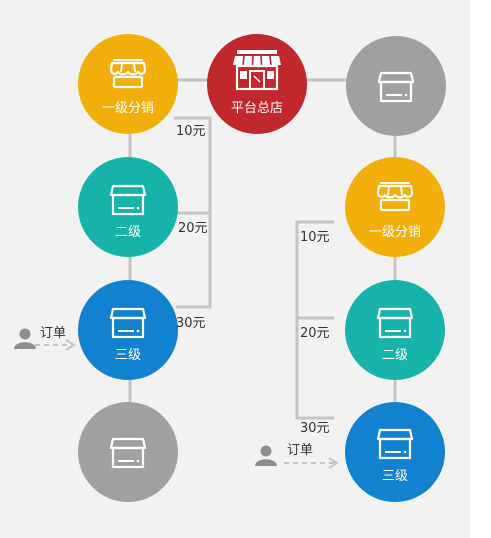 This screenshot has height=538, width=491. I want to click on node-left-level4-circle, so click(128, 452).